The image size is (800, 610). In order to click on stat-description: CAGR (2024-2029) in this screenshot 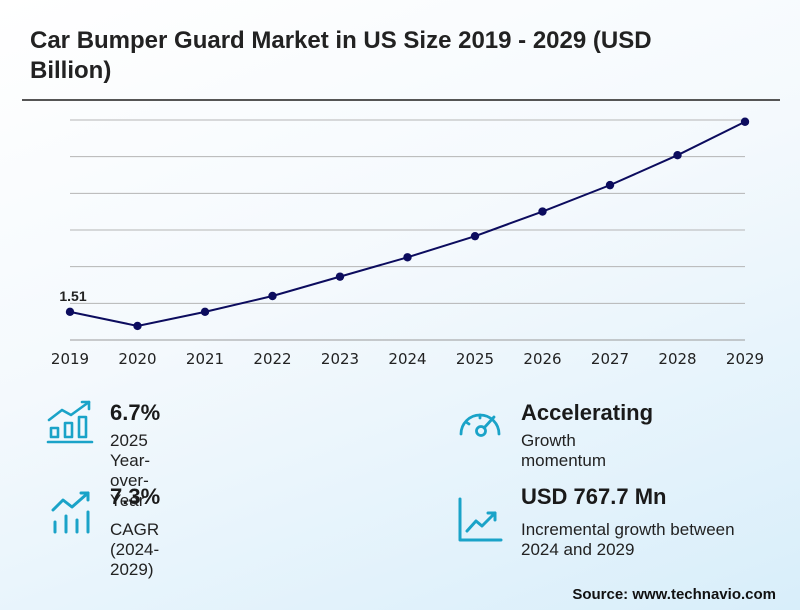, I will do `click(135, 549)`.